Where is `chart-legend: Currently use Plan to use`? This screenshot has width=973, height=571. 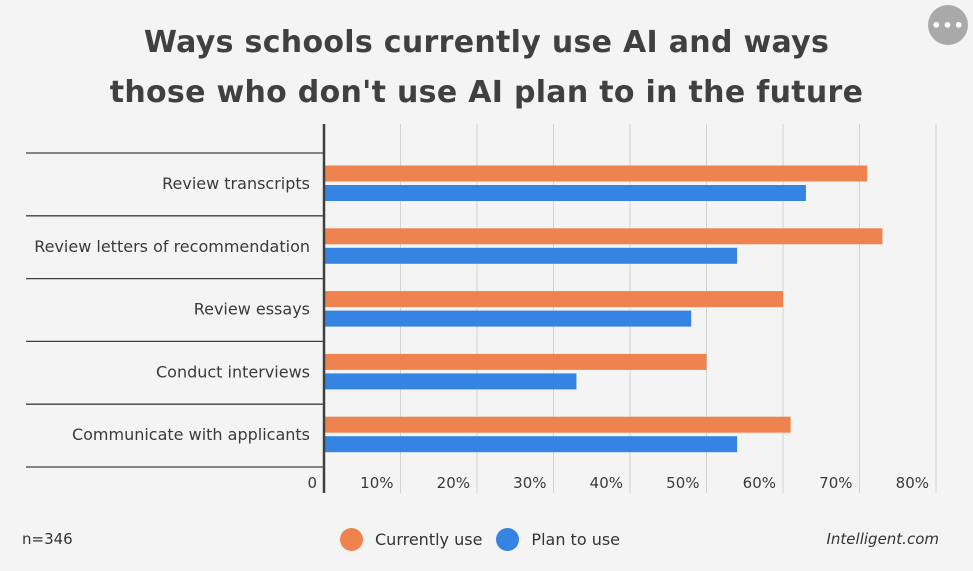
chart-legend: Currently use Plan to use is located at coordinates (487, 539).